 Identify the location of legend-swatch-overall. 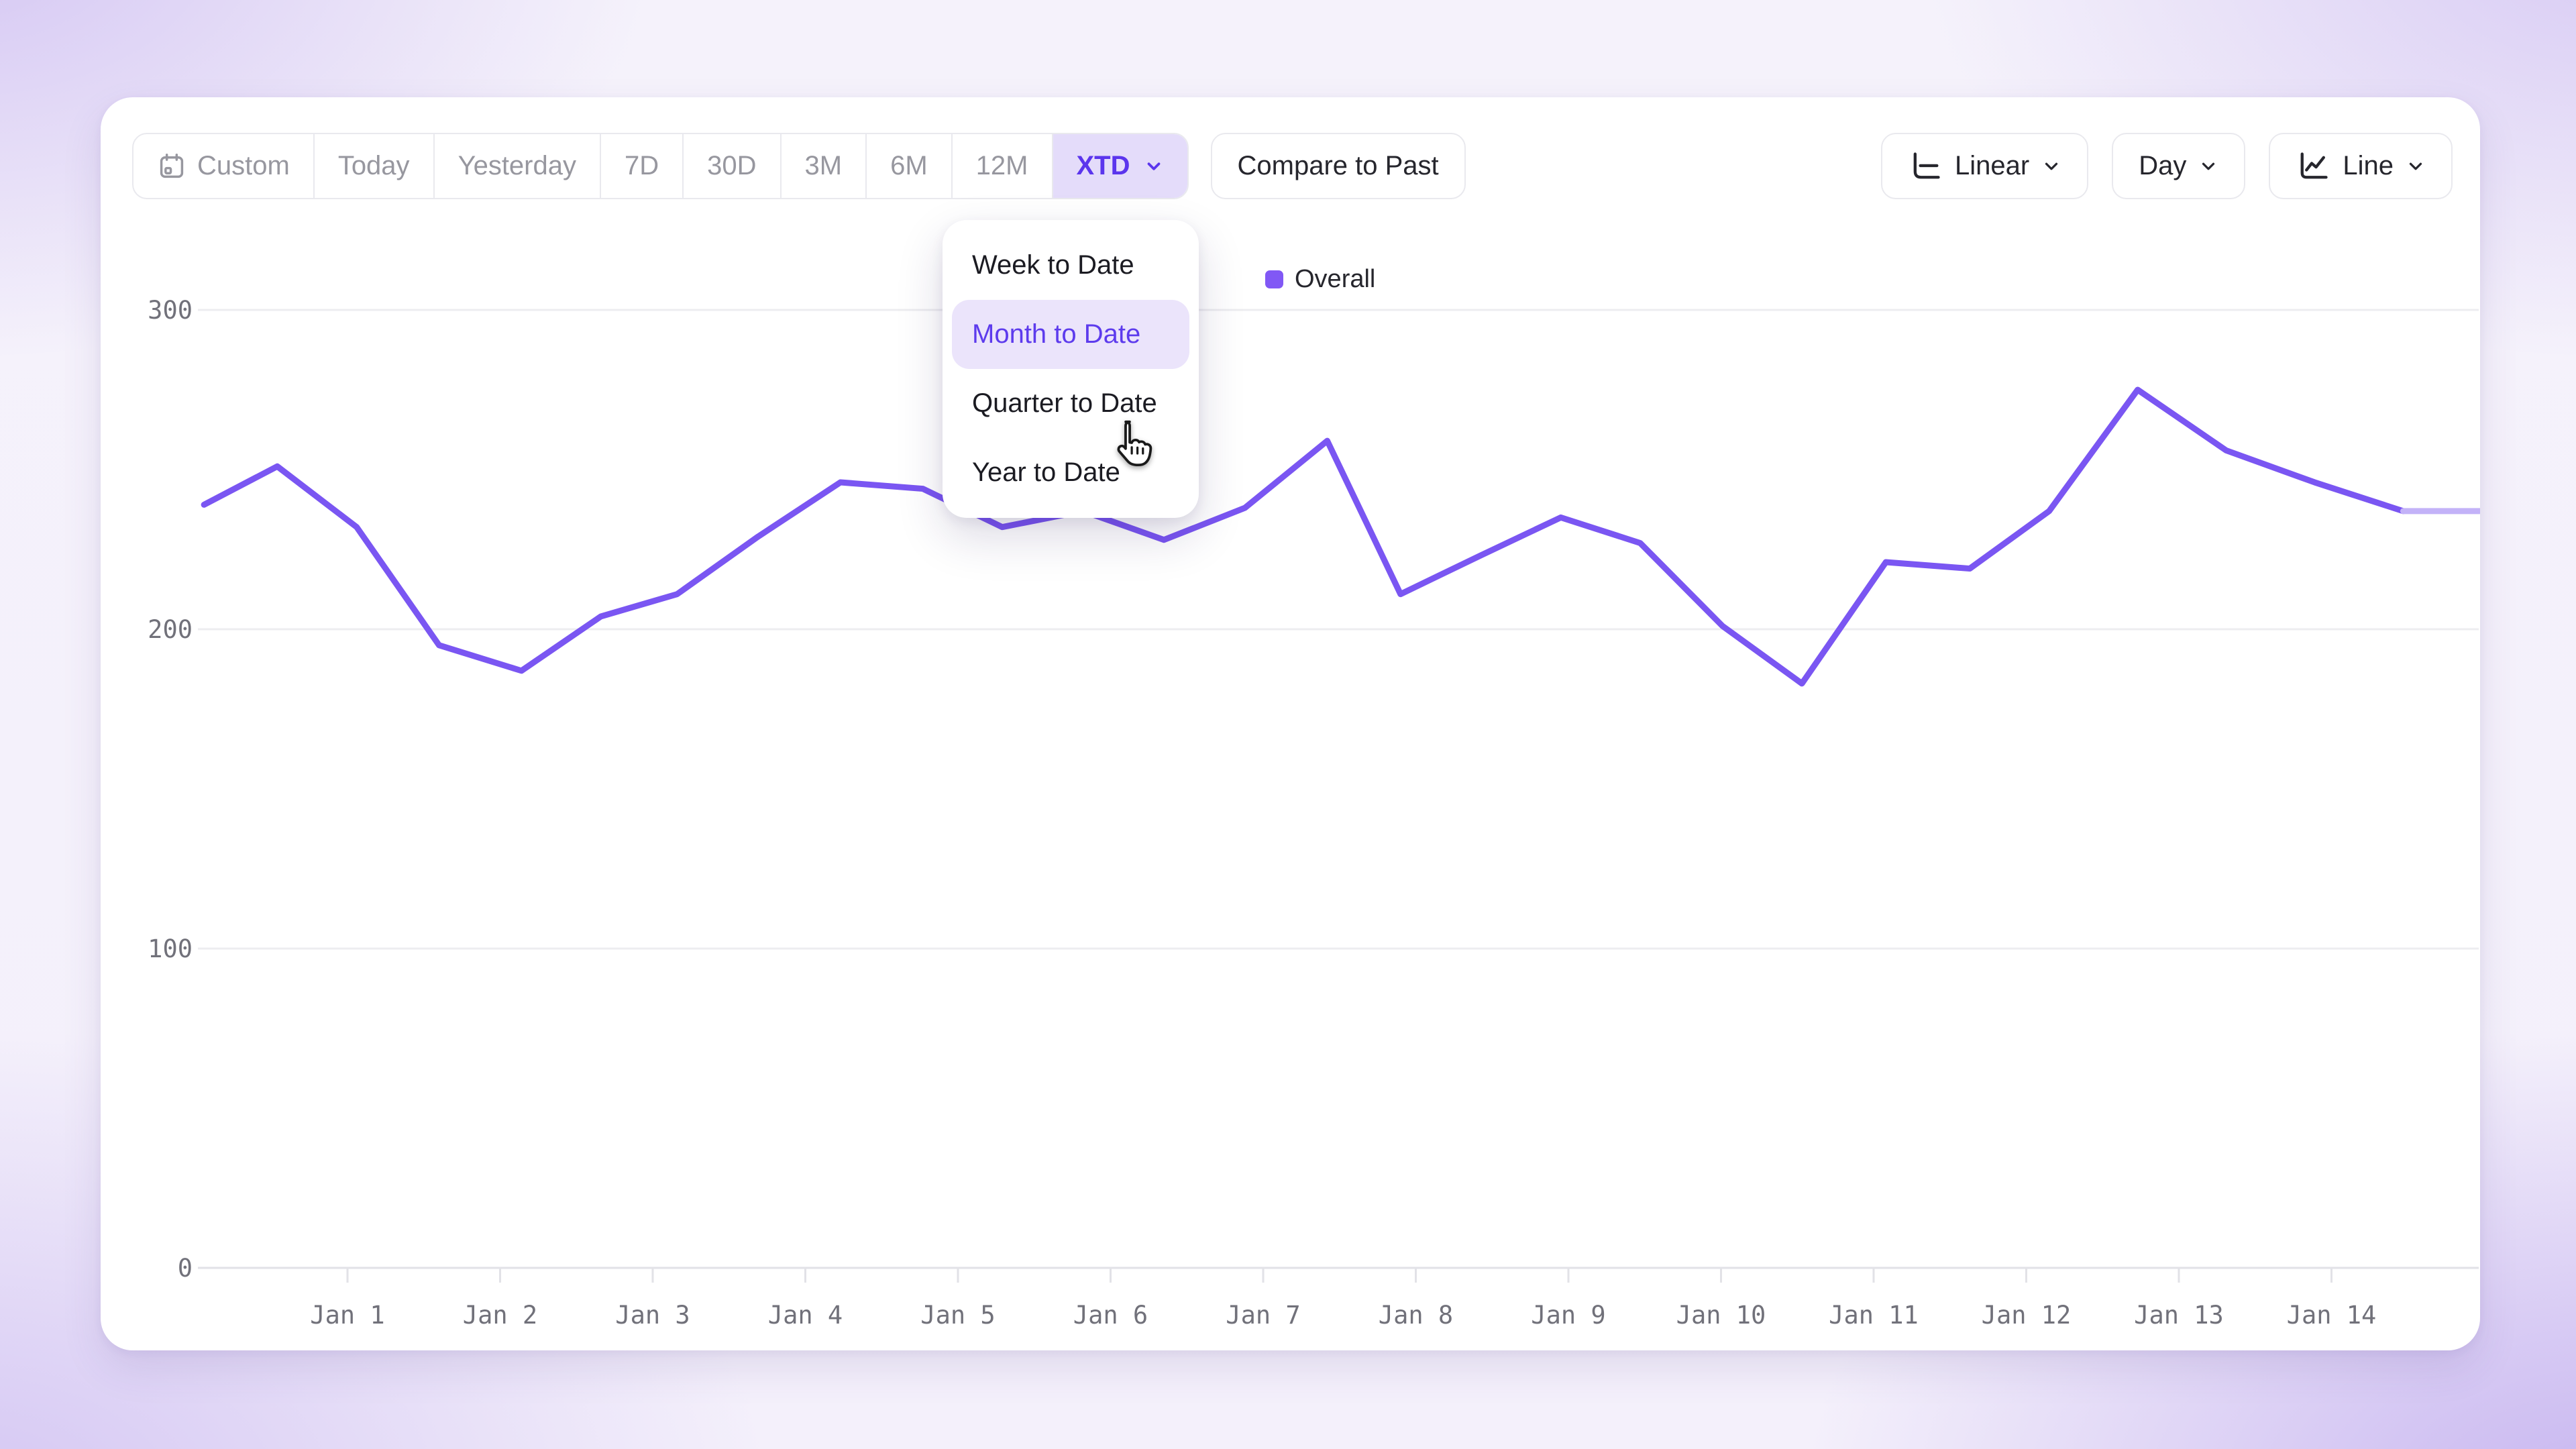
(1274, 279).